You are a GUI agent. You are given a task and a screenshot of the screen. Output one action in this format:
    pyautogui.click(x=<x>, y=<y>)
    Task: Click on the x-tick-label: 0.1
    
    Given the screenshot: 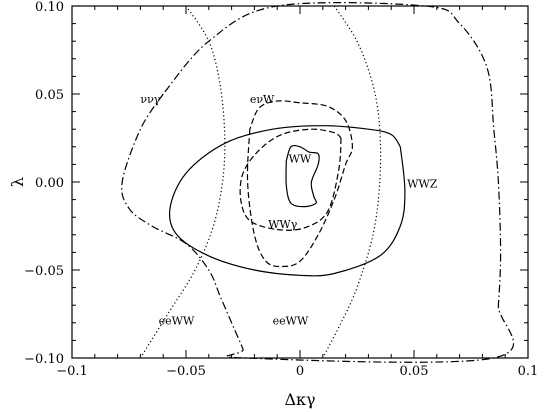 What is the action you would take?
    pyautogui.click(x=528, y=371)
    